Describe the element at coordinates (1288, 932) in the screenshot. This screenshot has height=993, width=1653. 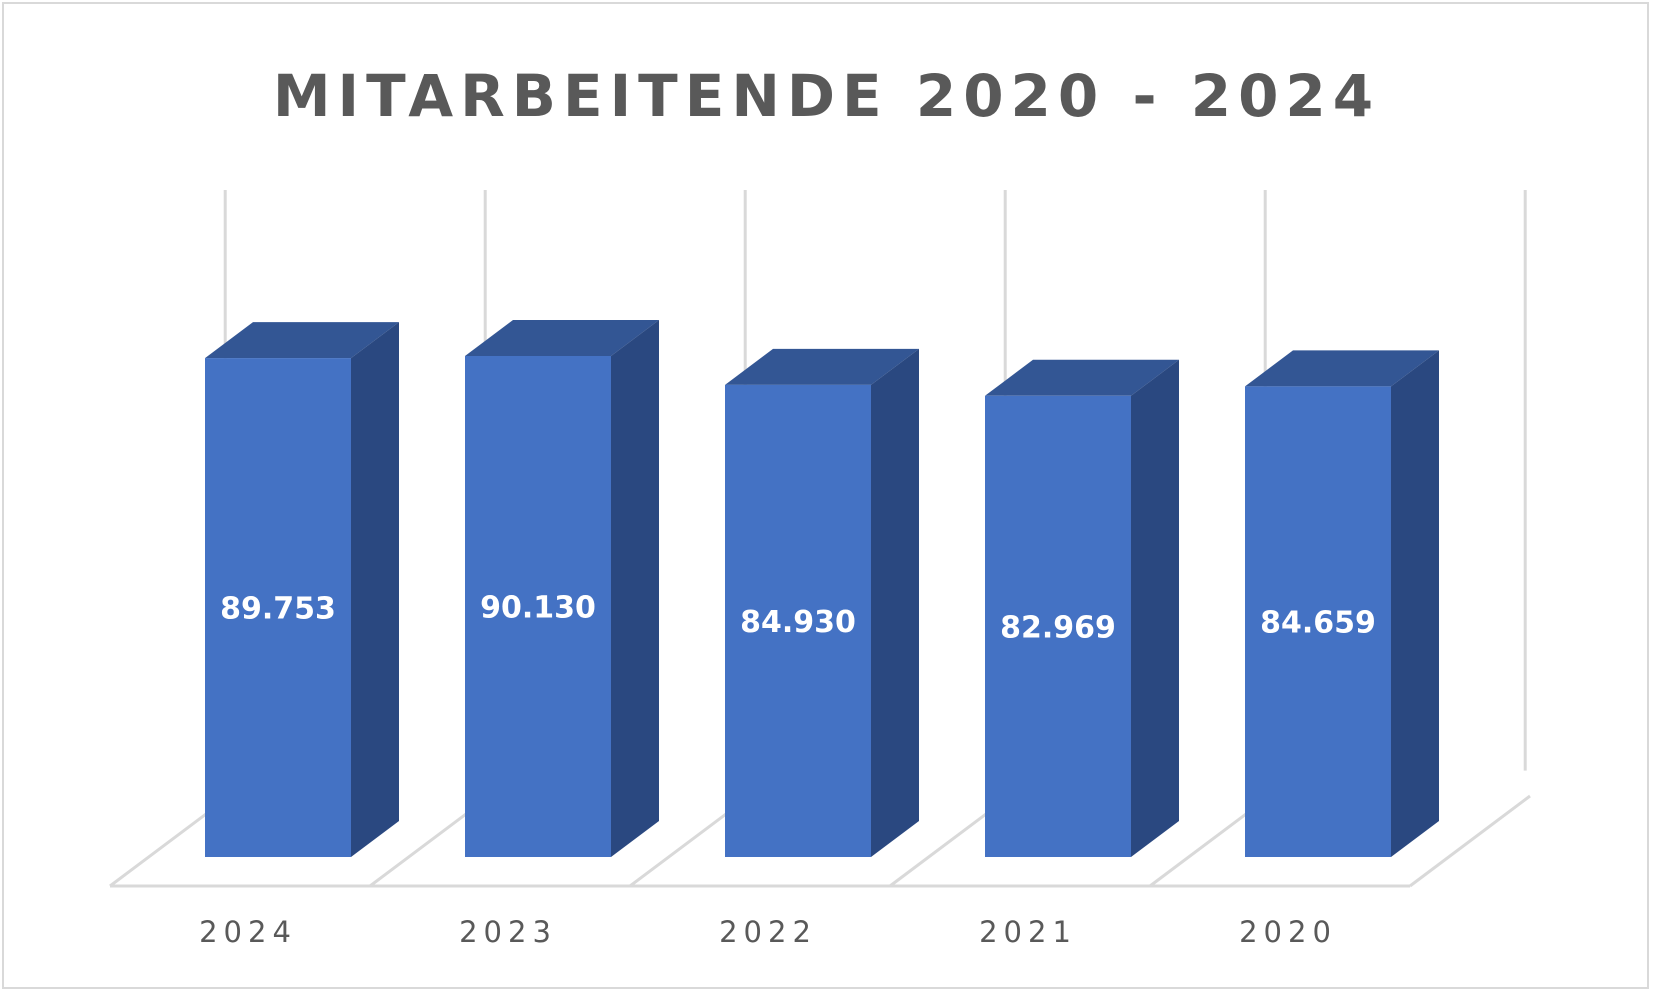
I see `x-tick-label: 2020` at that location.